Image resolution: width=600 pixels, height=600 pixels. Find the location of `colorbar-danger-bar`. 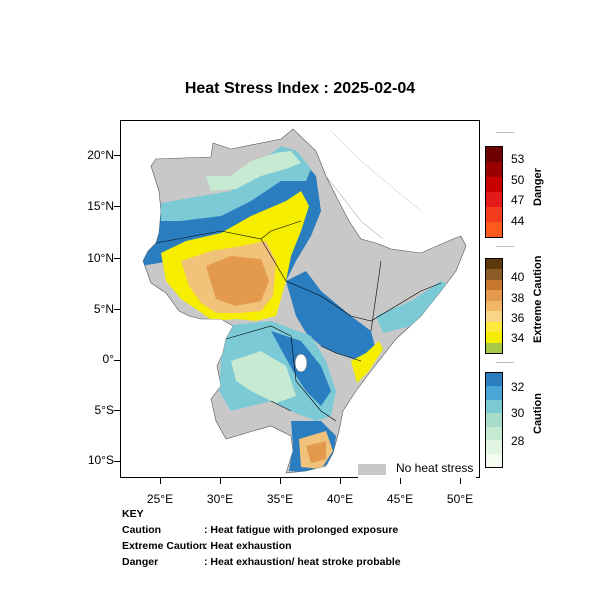

colorbar-danger-bar is located at coordinates (494, 192).